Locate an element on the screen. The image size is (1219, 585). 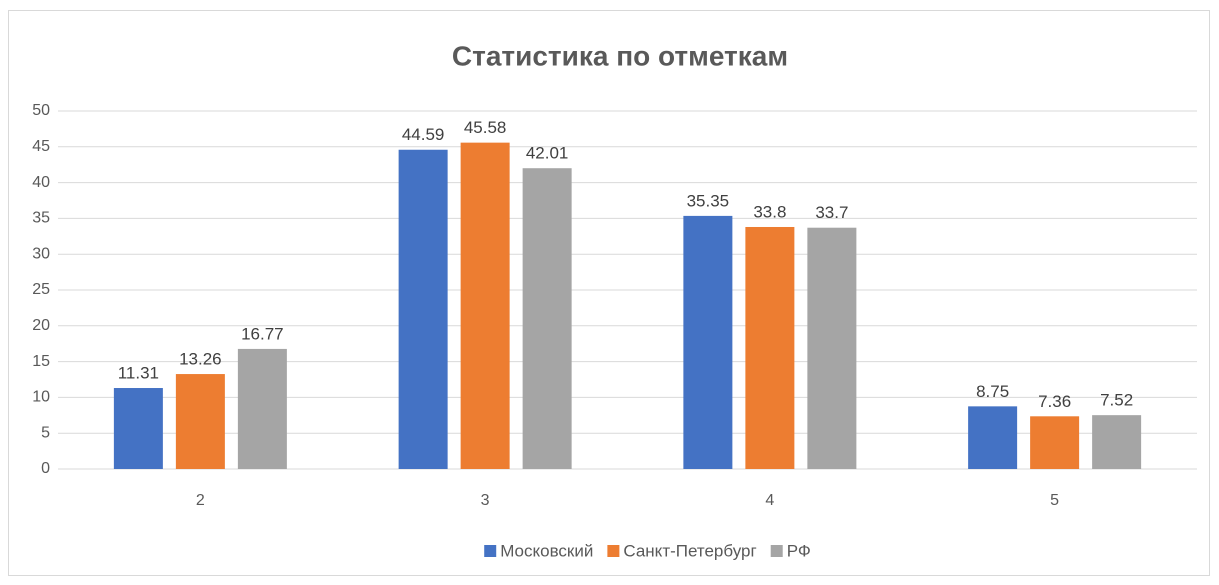
data-label: 35.35 is located at coordinates (708, 200).